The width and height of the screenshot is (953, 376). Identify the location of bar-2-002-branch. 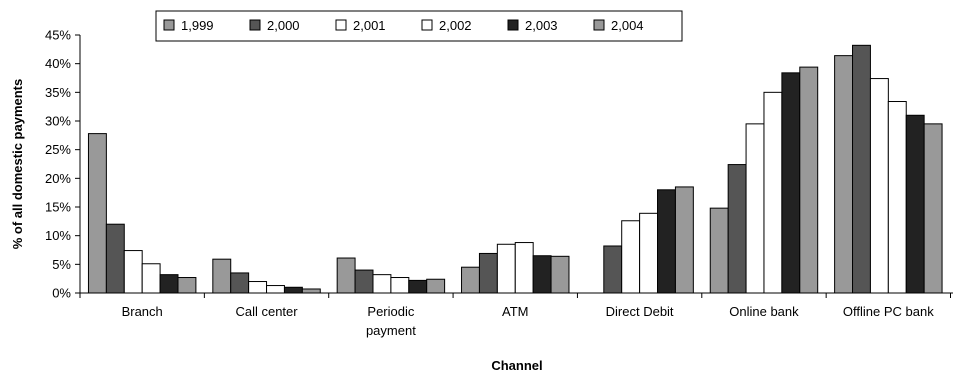
(151, 278).